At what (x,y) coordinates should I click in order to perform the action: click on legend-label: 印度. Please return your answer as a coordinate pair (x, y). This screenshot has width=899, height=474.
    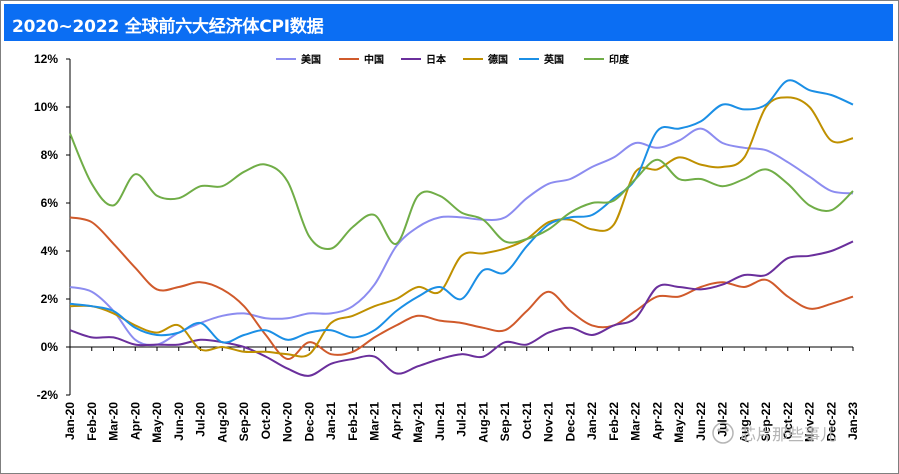
    Looking at the image, I should click on (619, 59).